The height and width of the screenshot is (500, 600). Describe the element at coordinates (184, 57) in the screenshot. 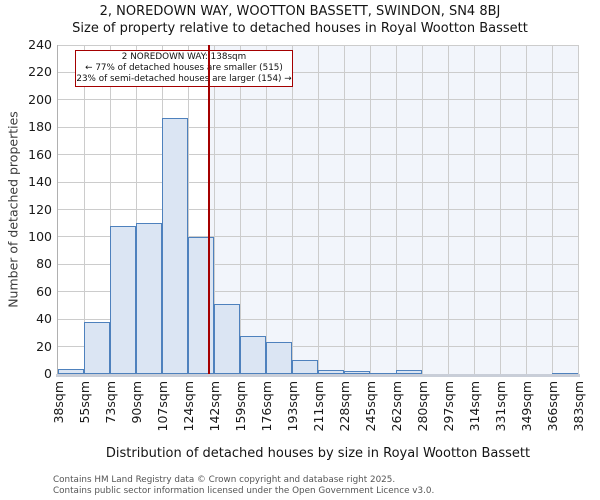

I see `annotation-line-1: 2 NOREDOWN WAY: 138sqm` at that location.